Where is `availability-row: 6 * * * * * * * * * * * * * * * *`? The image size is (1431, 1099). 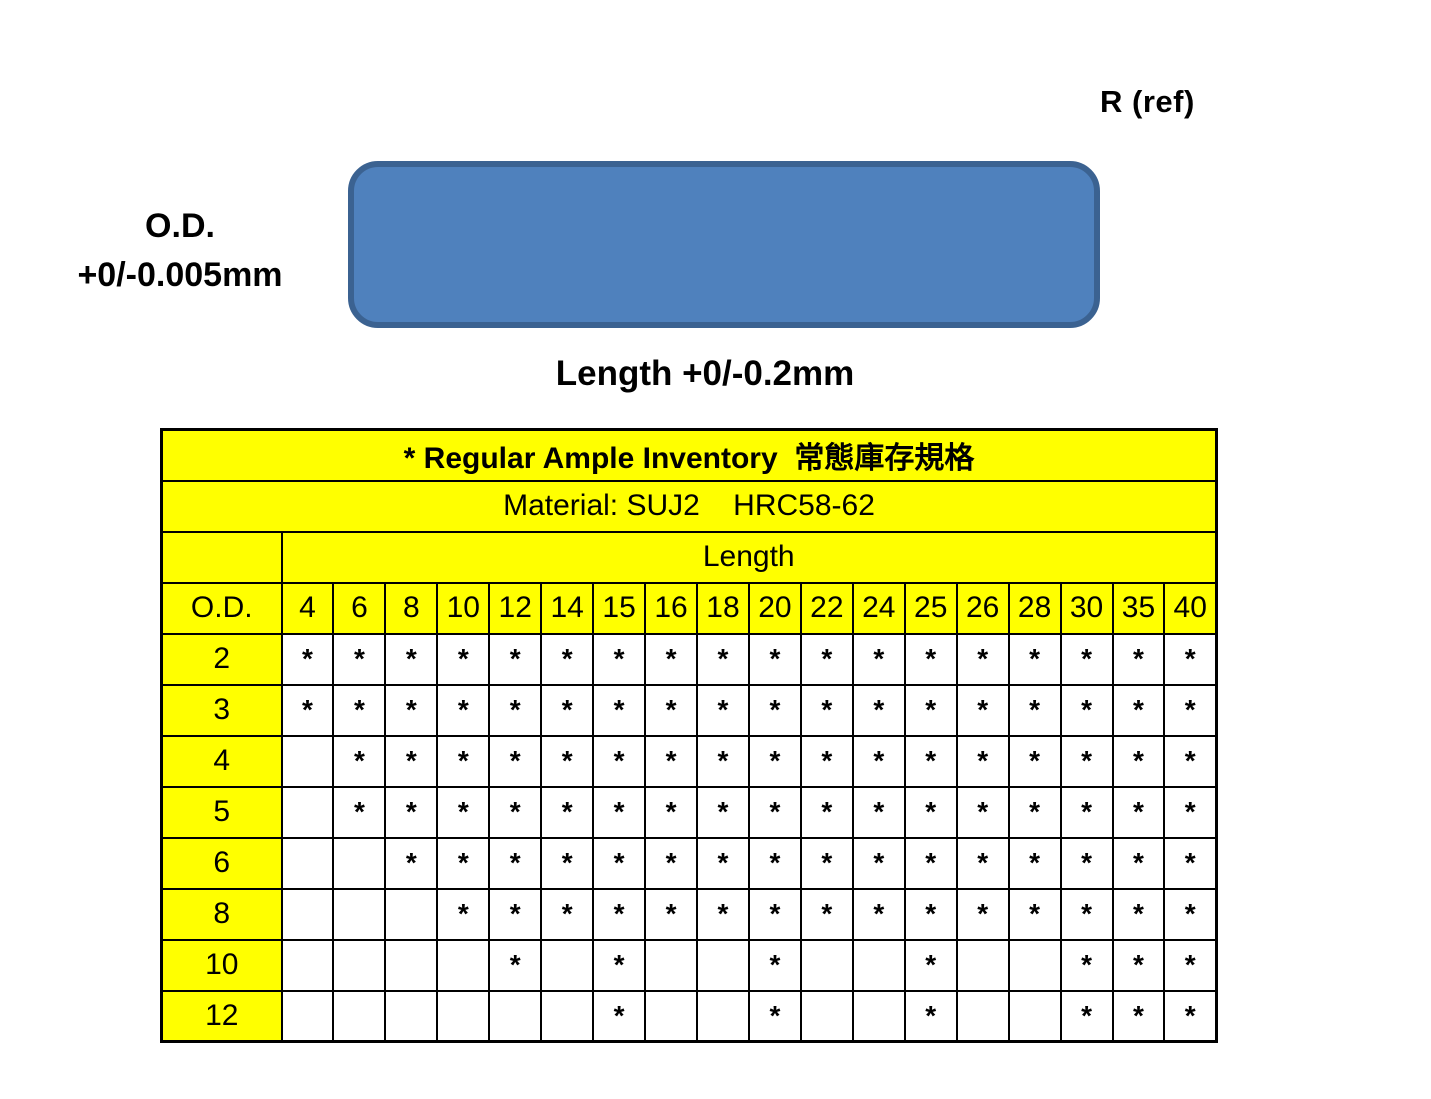
availability-row: 6 * * * * * * * * * * * * * * * * is located at coordinates (689, 863).